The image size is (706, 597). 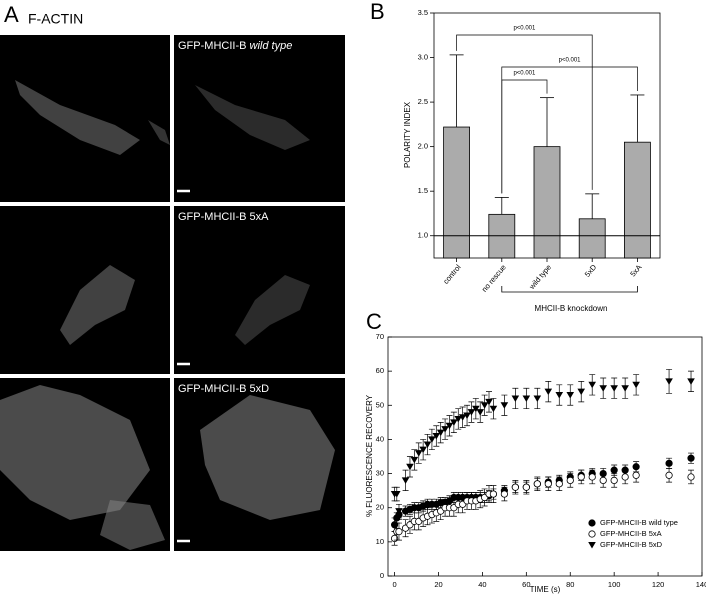 What do you see at coordinates (494, 278) in the screenshot?
I see `x-tick-label: no rescue` at bounding box center [494, 278].